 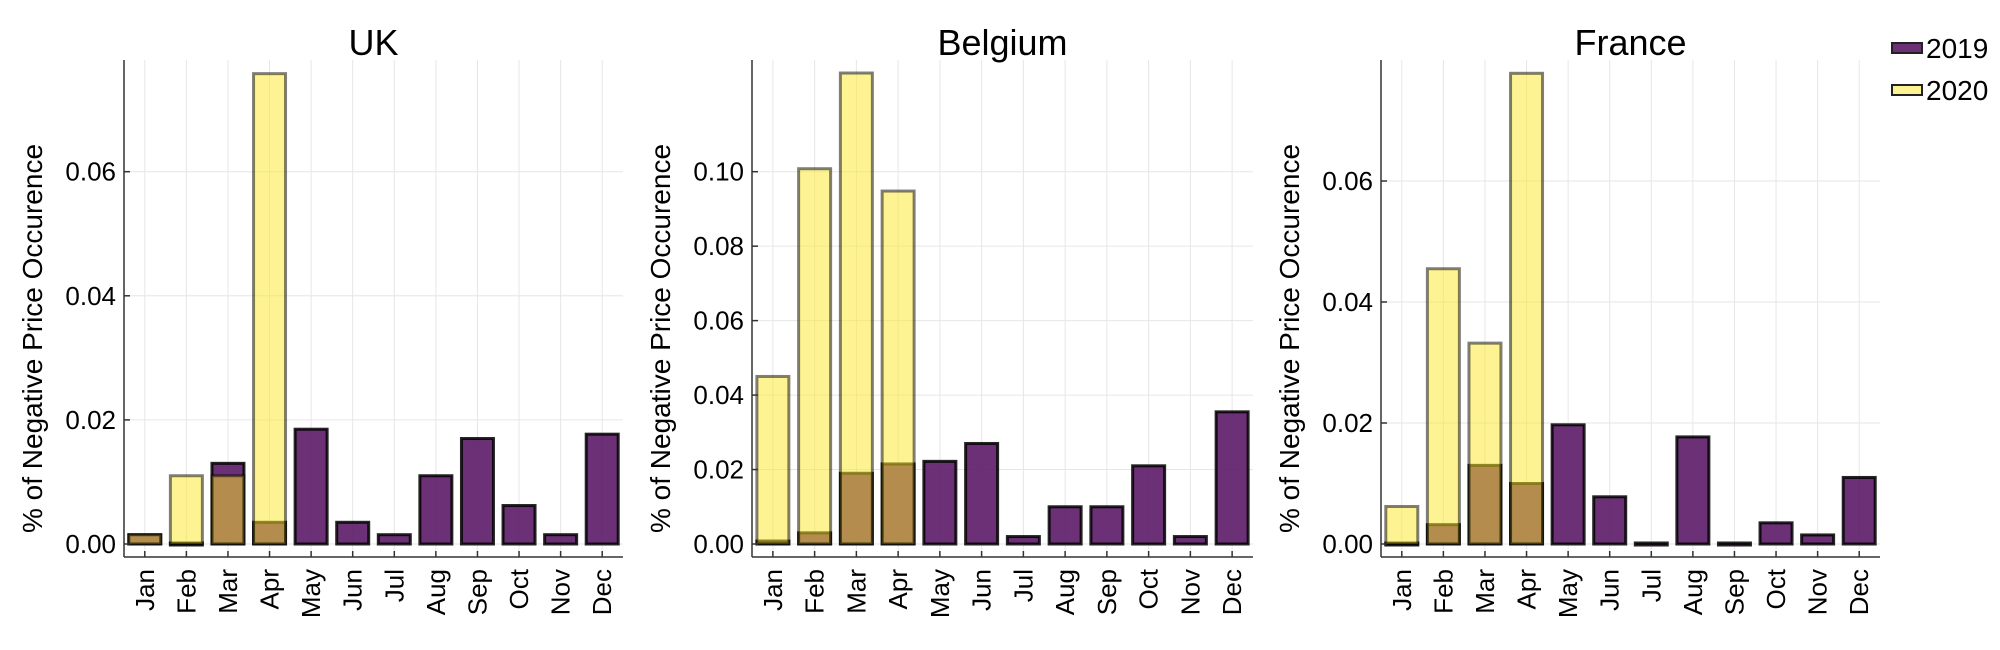 What do you see at coordinates (1630, 42) in the screenshot?
I see `chart-title: France` at bounding box center [1630, 42].